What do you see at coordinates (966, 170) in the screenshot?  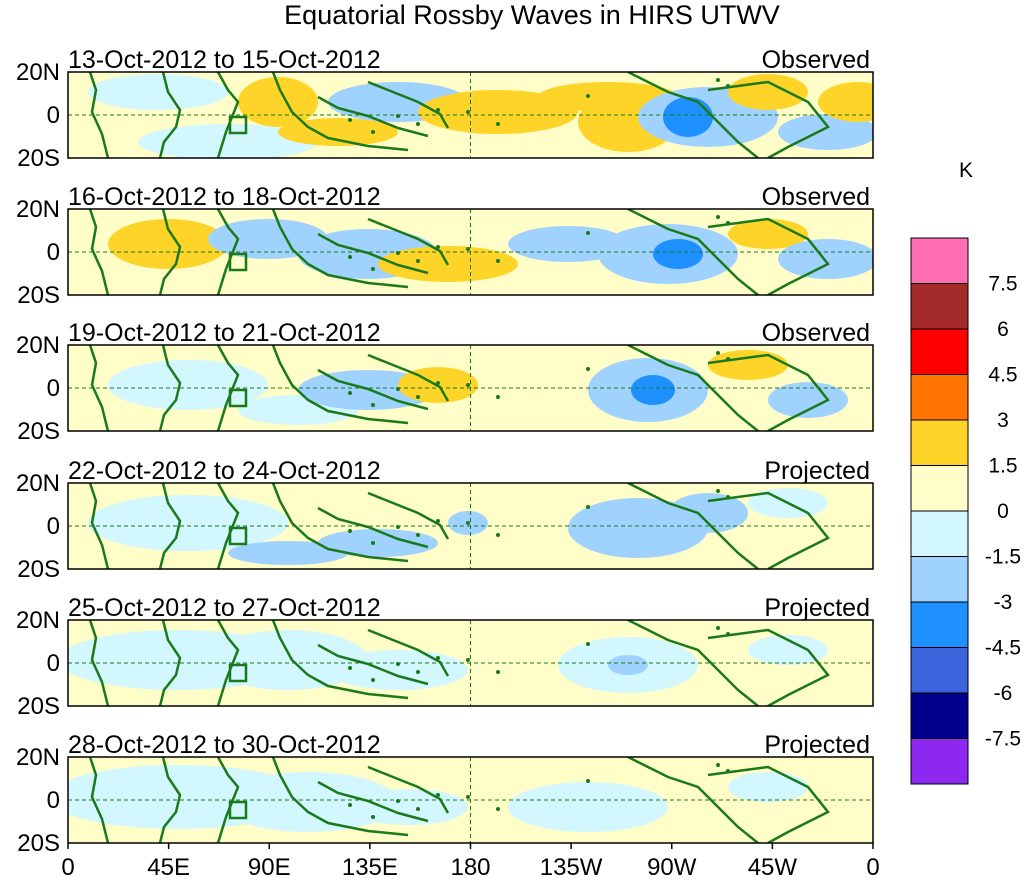 I see `colorbar-unit: K` at bounding box center [966, 170].